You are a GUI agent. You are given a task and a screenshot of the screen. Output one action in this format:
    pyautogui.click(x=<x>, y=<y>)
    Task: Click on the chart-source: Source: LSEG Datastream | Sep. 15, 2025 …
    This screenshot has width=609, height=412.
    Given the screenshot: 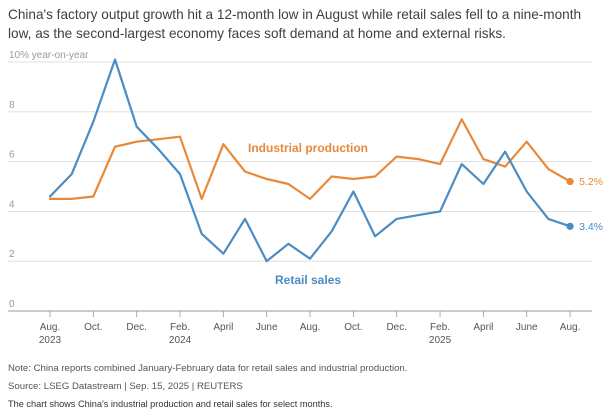 What is the action you would take?
    pyautogui.click(x=125, y=386)
    